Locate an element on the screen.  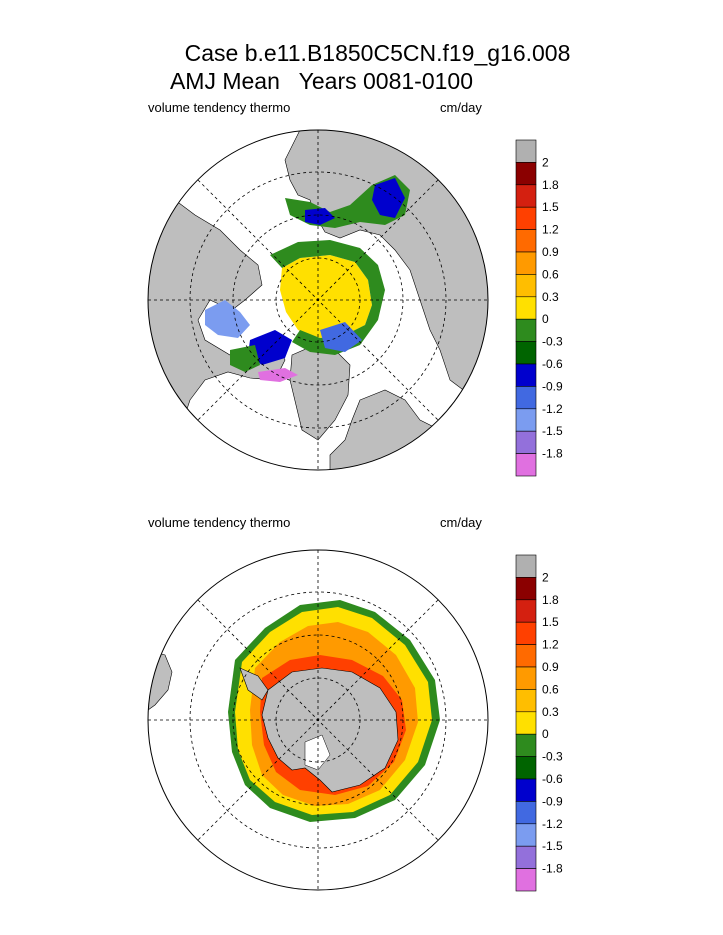
southern-ocean-red-edge is located at coordinates (333, 725).